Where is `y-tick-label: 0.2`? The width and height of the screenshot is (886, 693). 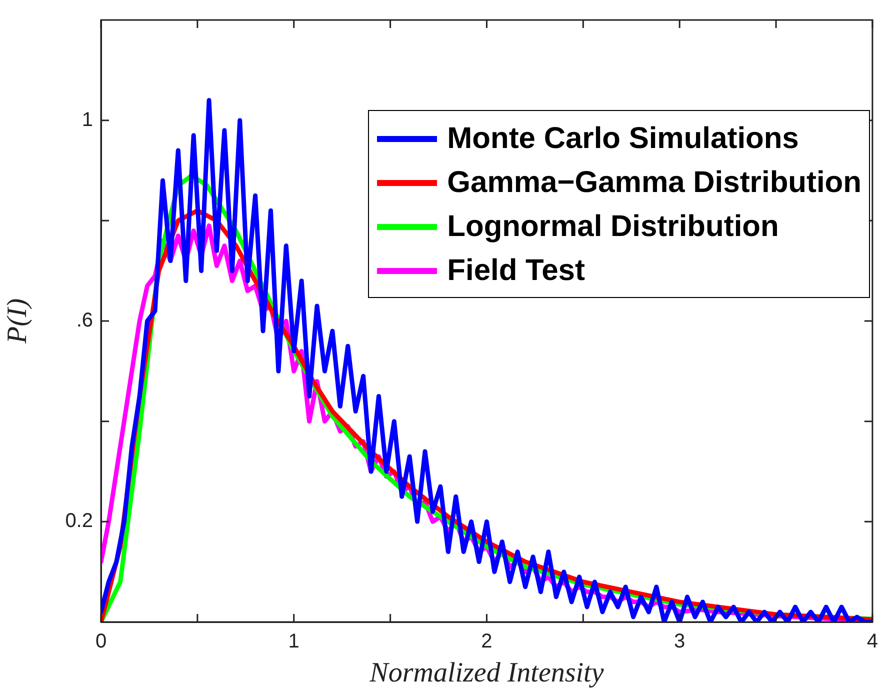
y-tick-label: 0.2 is located at coordinates (79, 521).